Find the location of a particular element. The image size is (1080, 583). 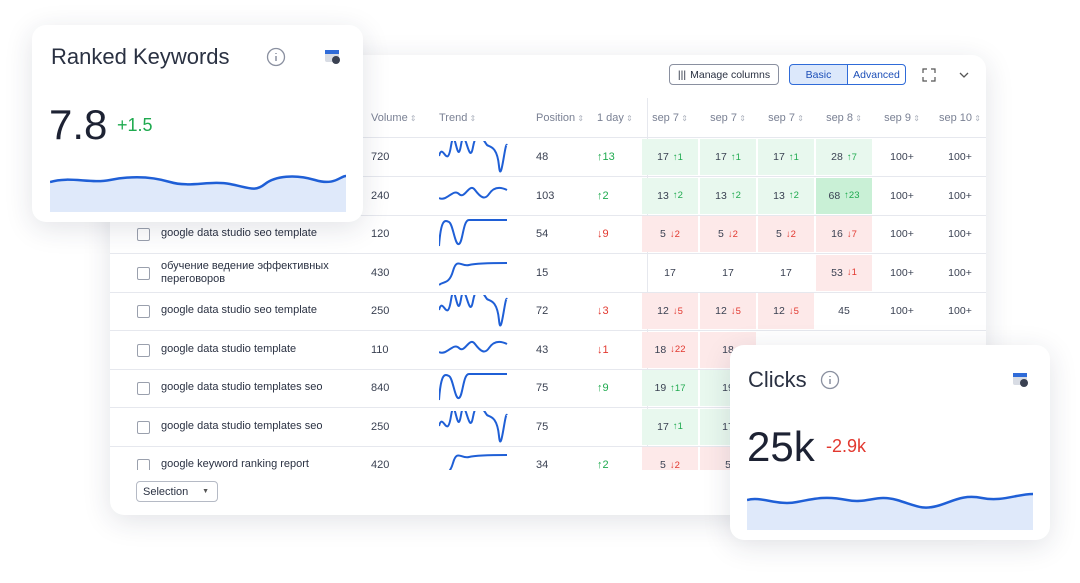

rank-value: 68 is located at coordinates (834, 195).